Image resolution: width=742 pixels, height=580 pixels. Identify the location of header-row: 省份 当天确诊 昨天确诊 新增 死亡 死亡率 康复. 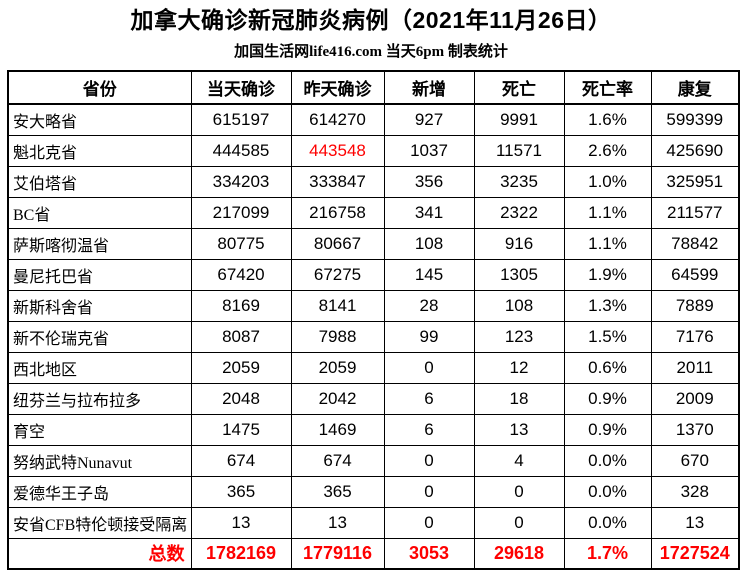
(373, 87).